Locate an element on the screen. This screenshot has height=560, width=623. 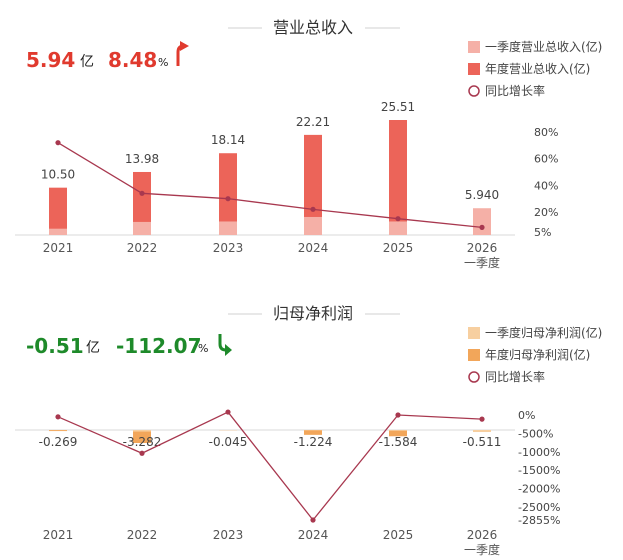
profit-right-tick: -500% is located at coordinates (535, 433).